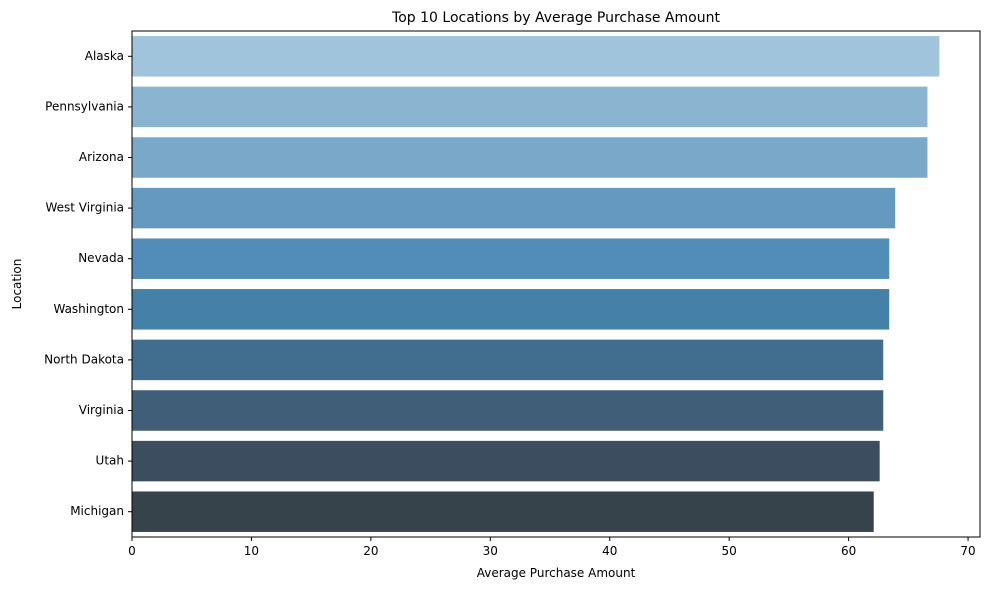 This screenshot has width=990, height=590. What do you see at coordinates (556, 573) in the screenshot?
I see `x-axis-label: Average Purchase Amount` at bounding box center [556, 573].